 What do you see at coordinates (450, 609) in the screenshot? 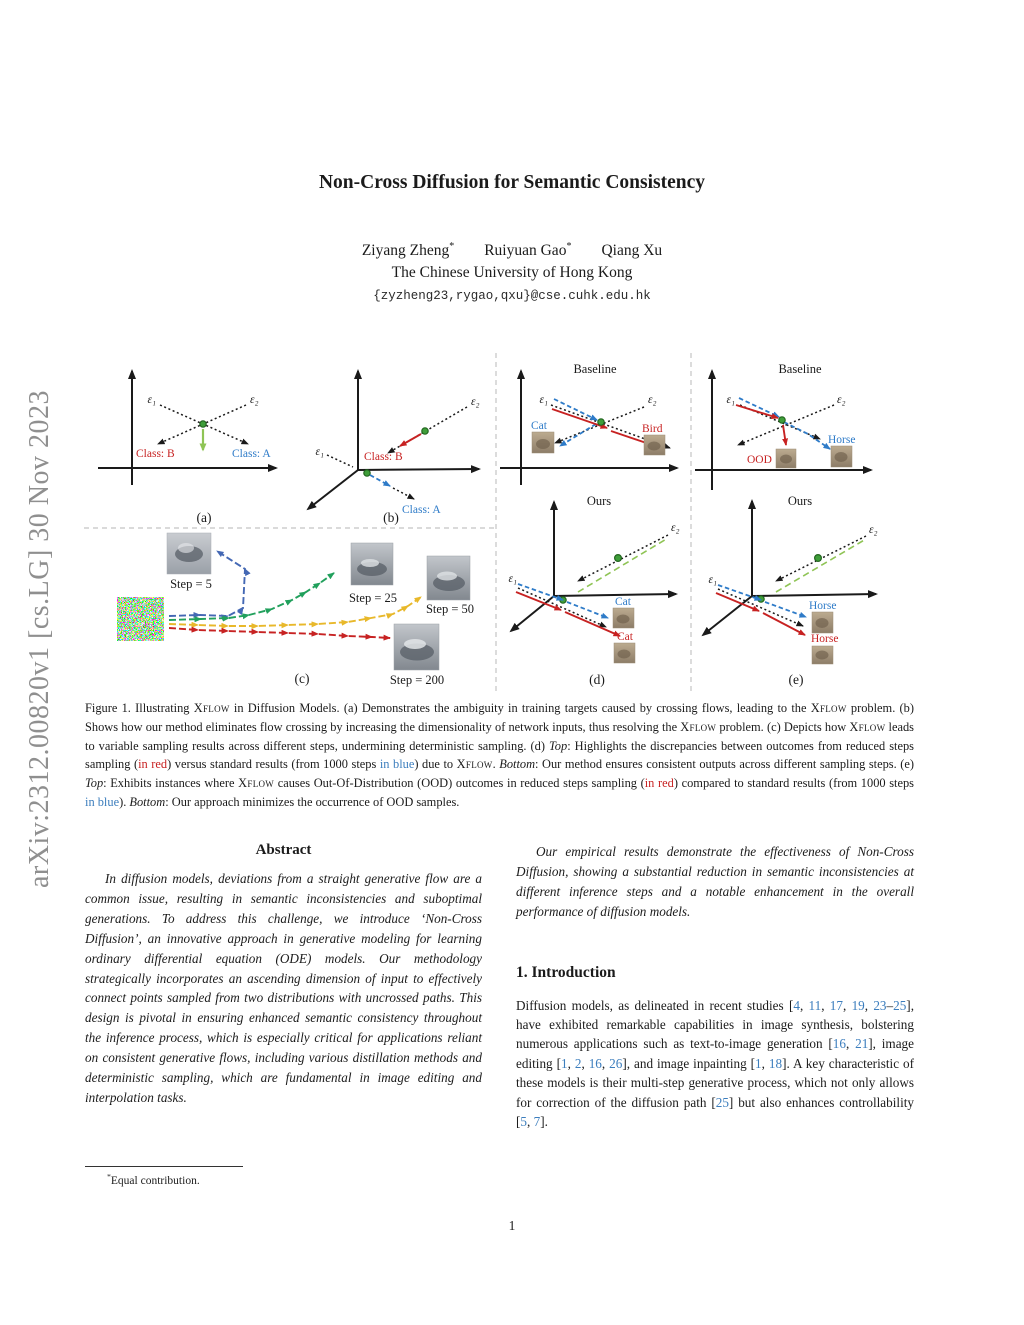
I see `step50-label: Step = 50` at bounding box center [450, 609].